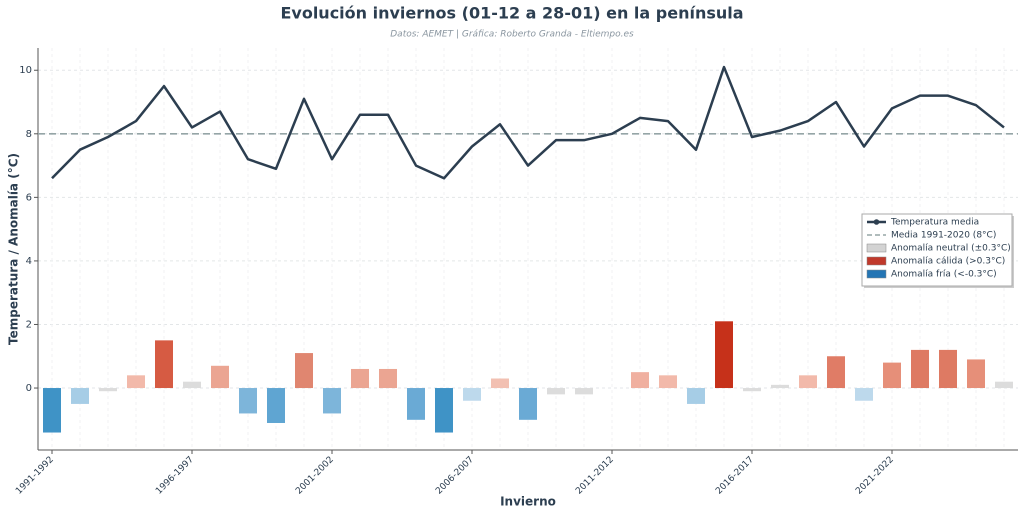  What do you see at coordinates (29, 197) in the screenshot?
I see `y-tick-label: 6` at bounding box center [29, 197].